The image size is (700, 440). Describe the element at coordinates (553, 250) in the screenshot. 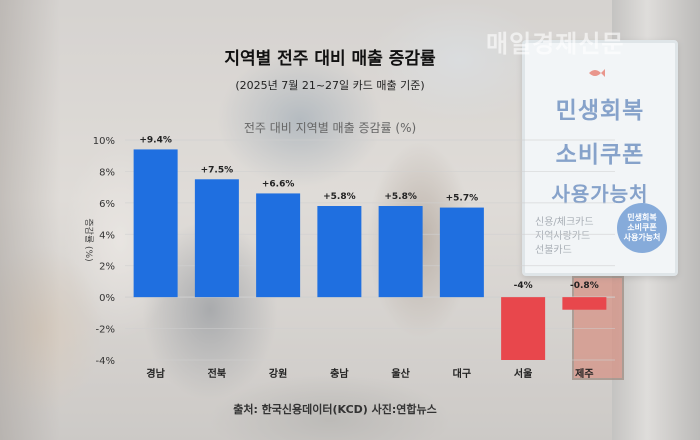

I see `sign-small-3: 선불카드` at that location.